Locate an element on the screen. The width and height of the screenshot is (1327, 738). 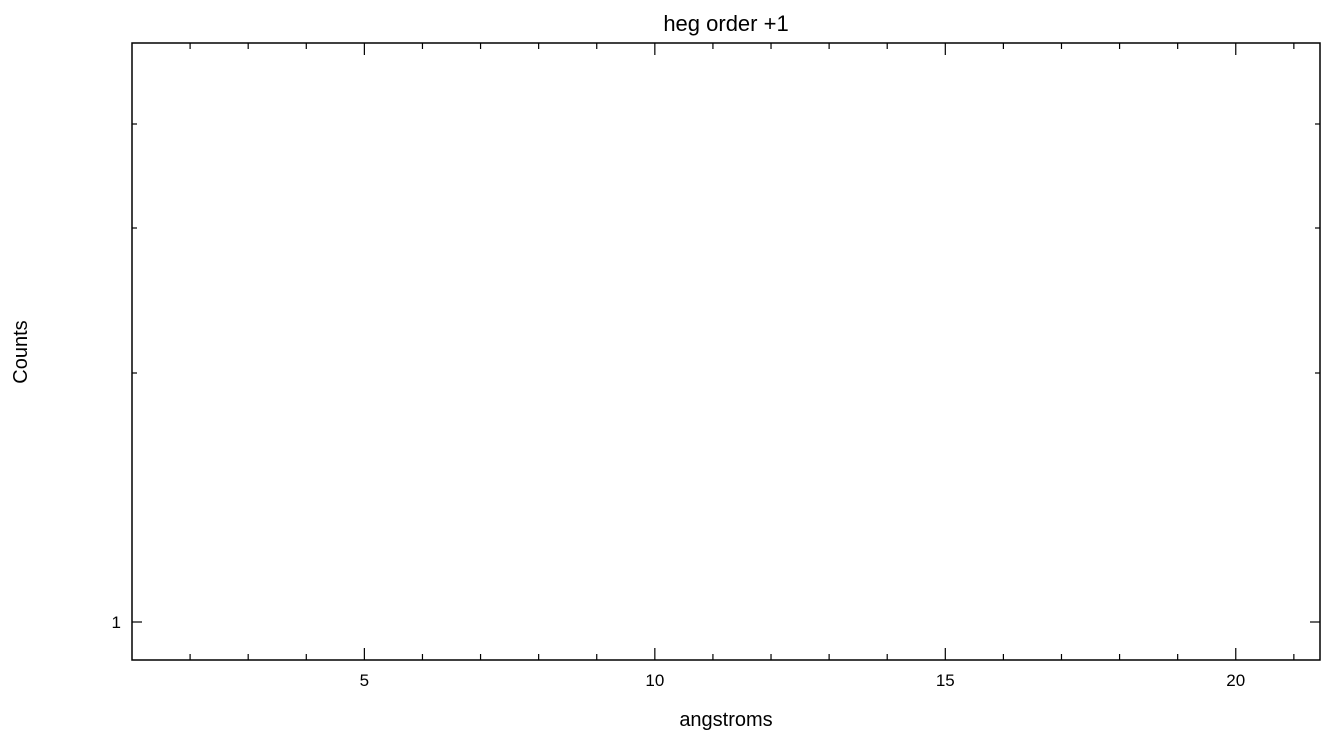
y-tick-labels: 1 is located at coordinates (116, 622).